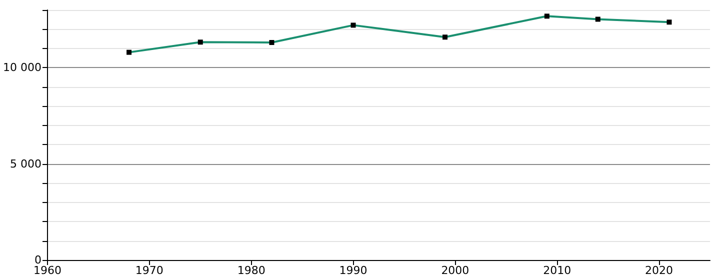 The image size is (720, 280). Describe the element at coordinates (149, 270) in the screenshot. I see `x-tick-label: 1970` at that location.